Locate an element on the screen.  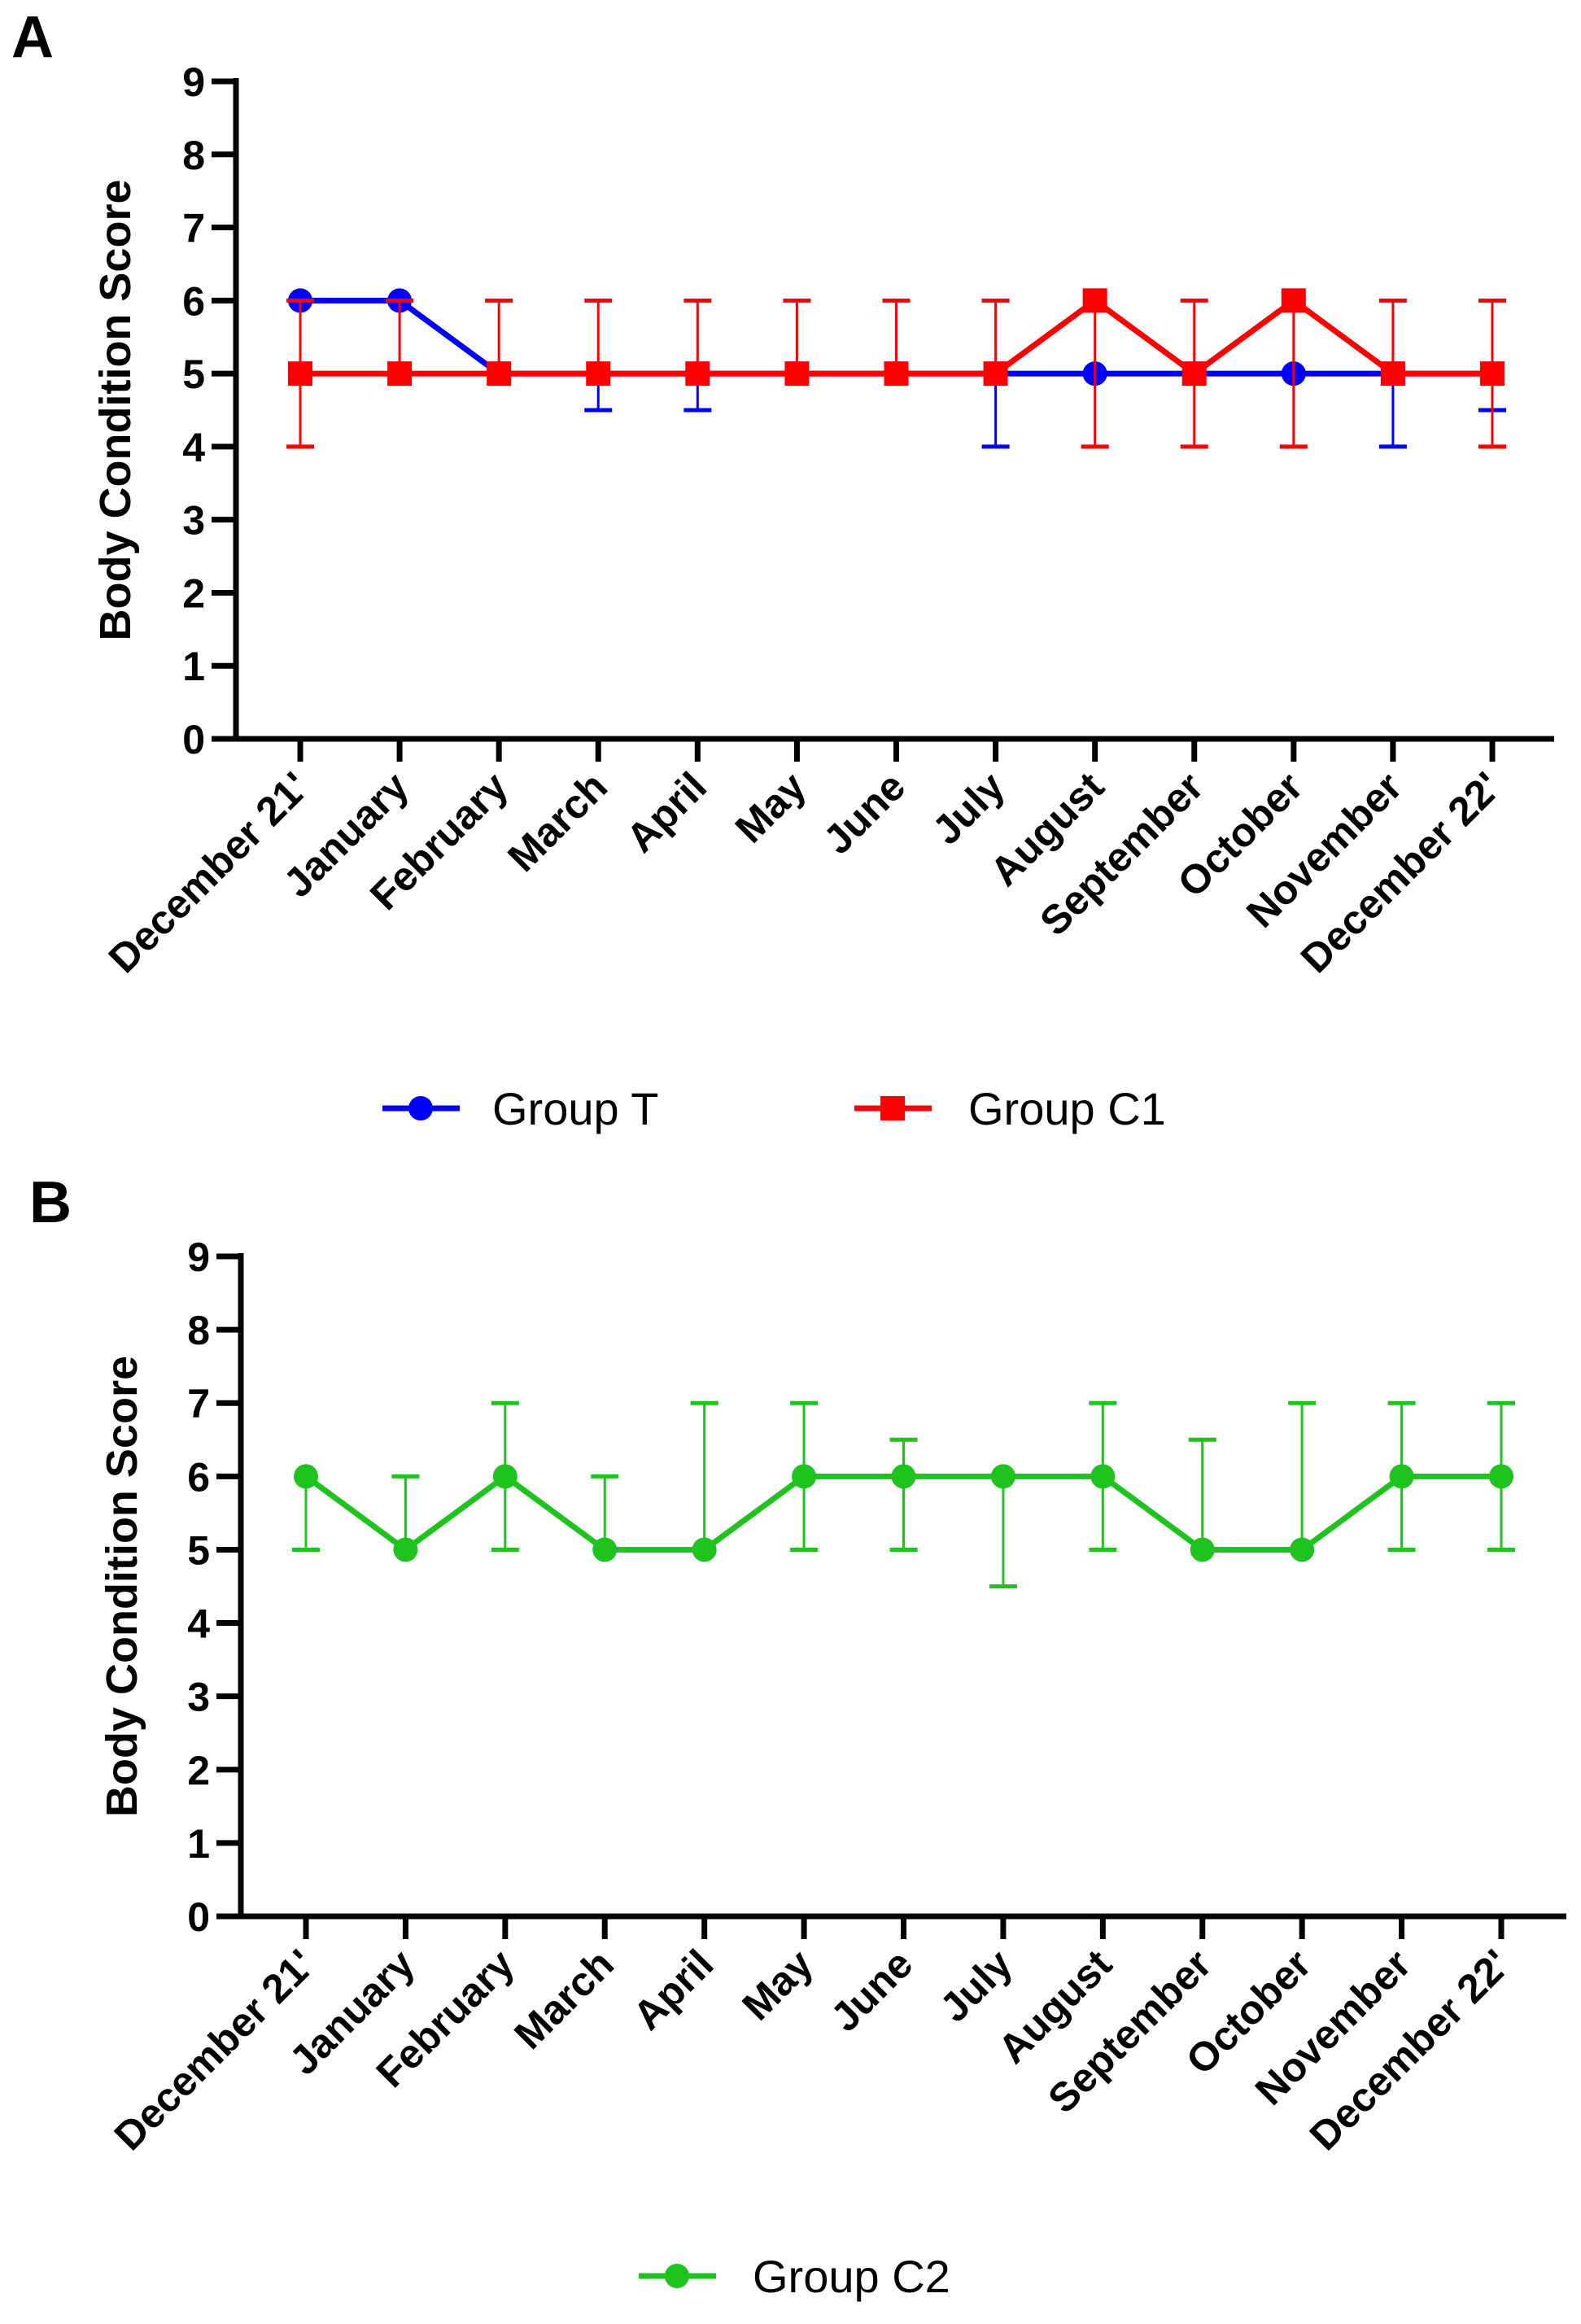
legend-item: Group C1 is located at coordinates (1010, 1108).